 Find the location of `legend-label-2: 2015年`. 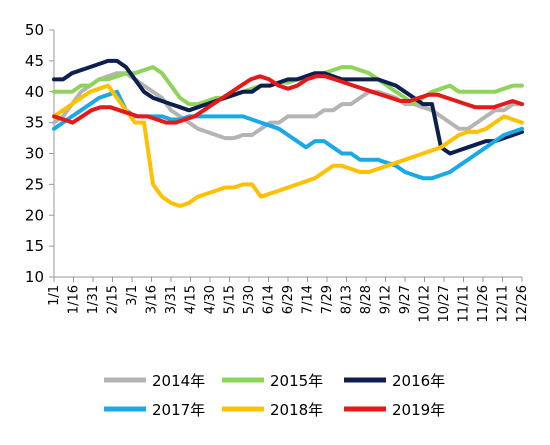

legend-label-2: 2015年 is located at coordinates (296, 381).